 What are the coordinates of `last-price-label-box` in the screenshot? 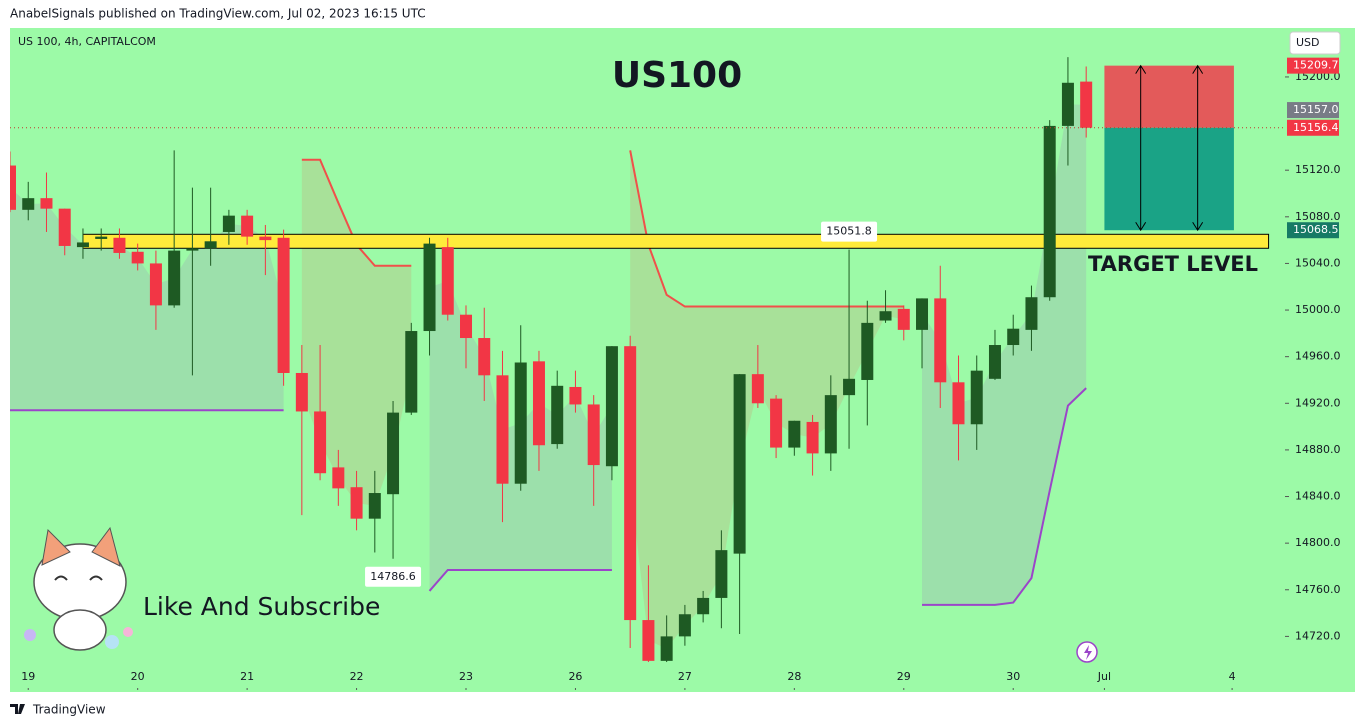 It's located at (1313, 110).